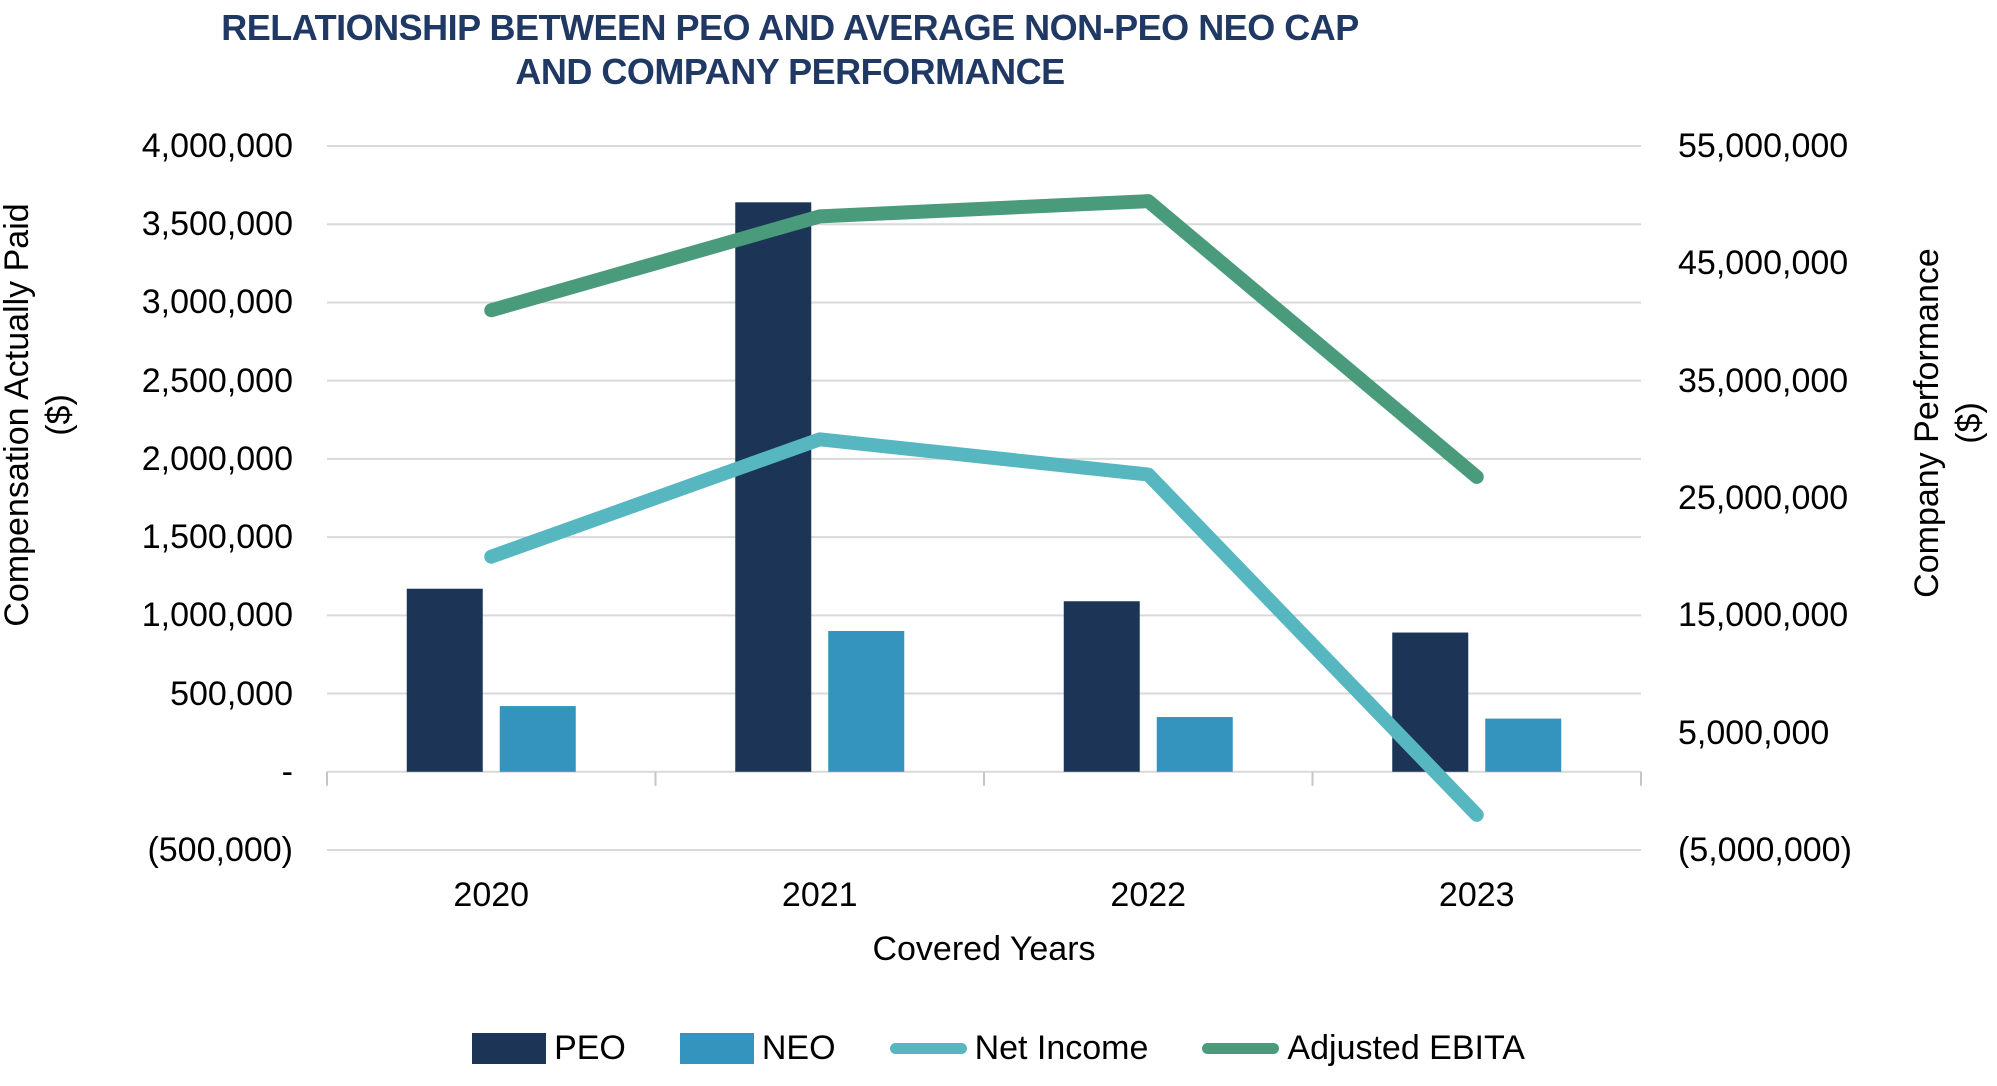  What do you see at coordinates (1101, 686) in the screenshot?
I see `bar-peo-2022` at bounding box center [1101, 686].